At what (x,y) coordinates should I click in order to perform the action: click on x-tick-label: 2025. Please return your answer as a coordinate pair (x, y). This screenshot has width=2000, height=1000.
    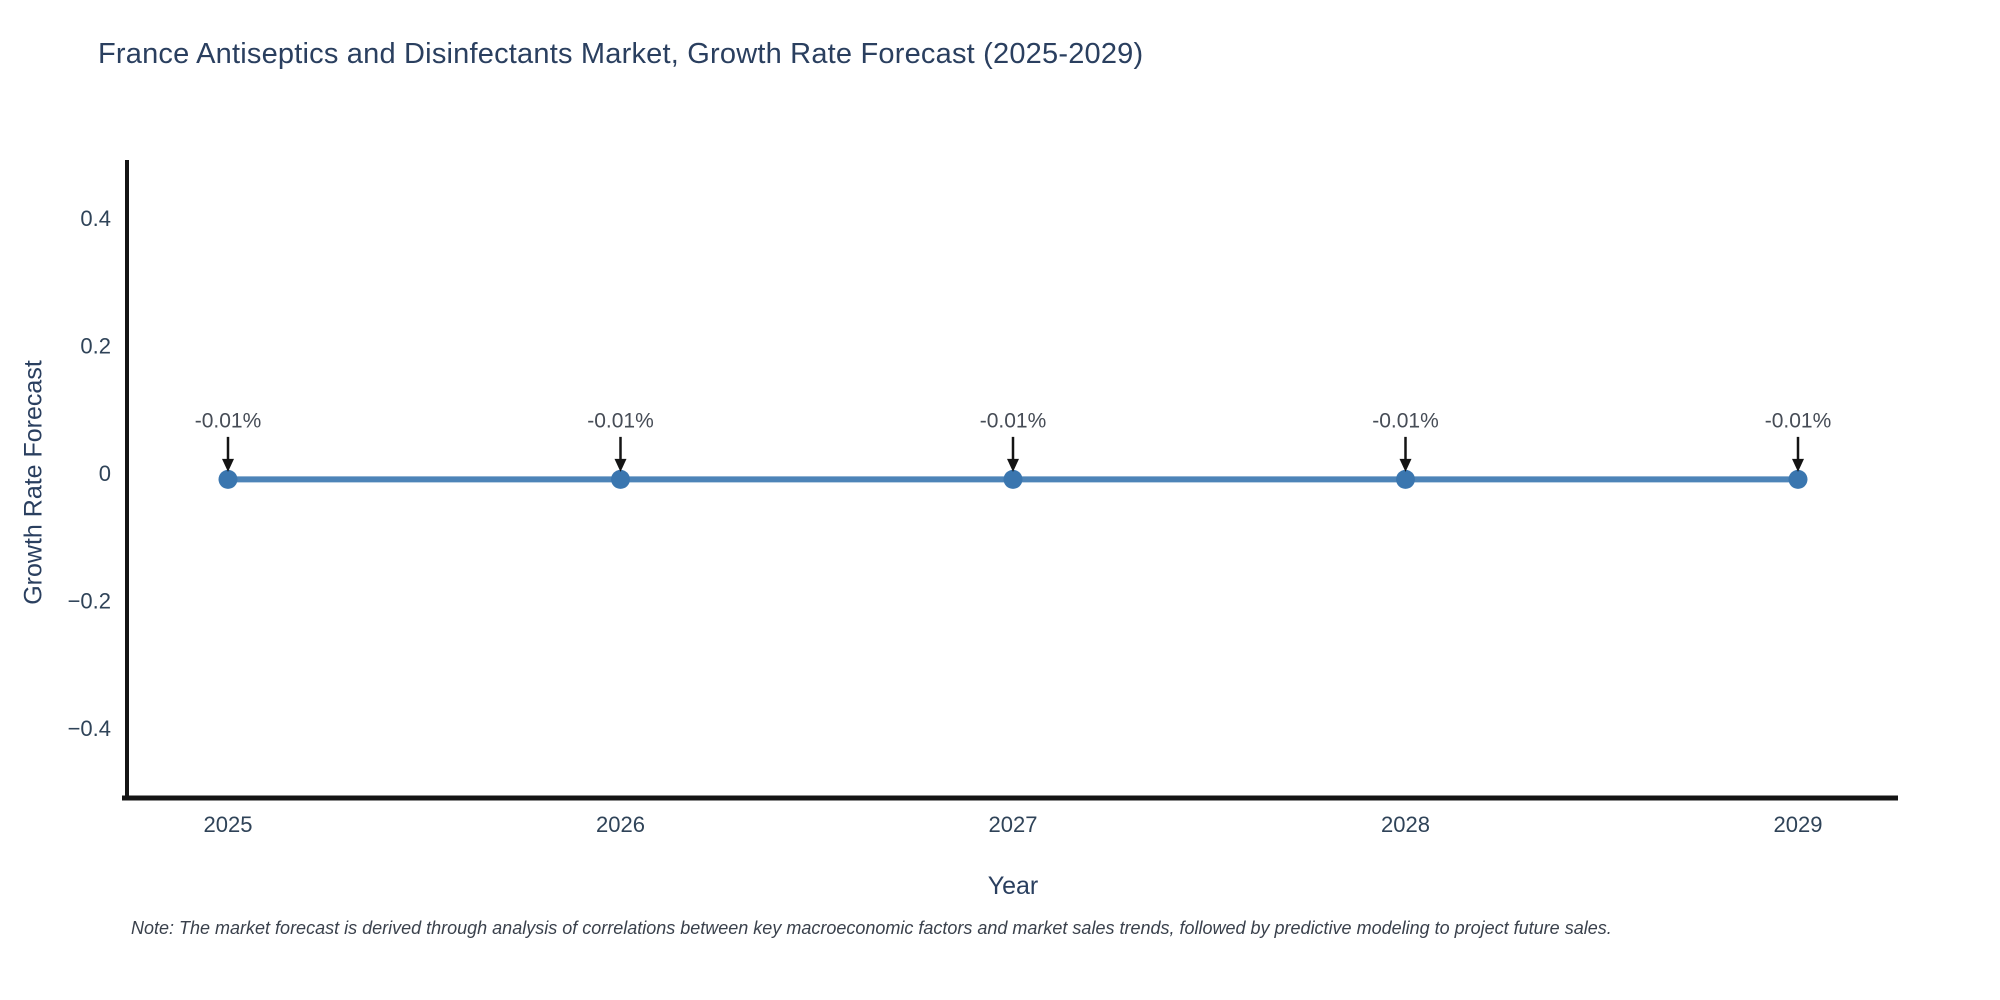
    Looking at the image, I should click on (228, 824).